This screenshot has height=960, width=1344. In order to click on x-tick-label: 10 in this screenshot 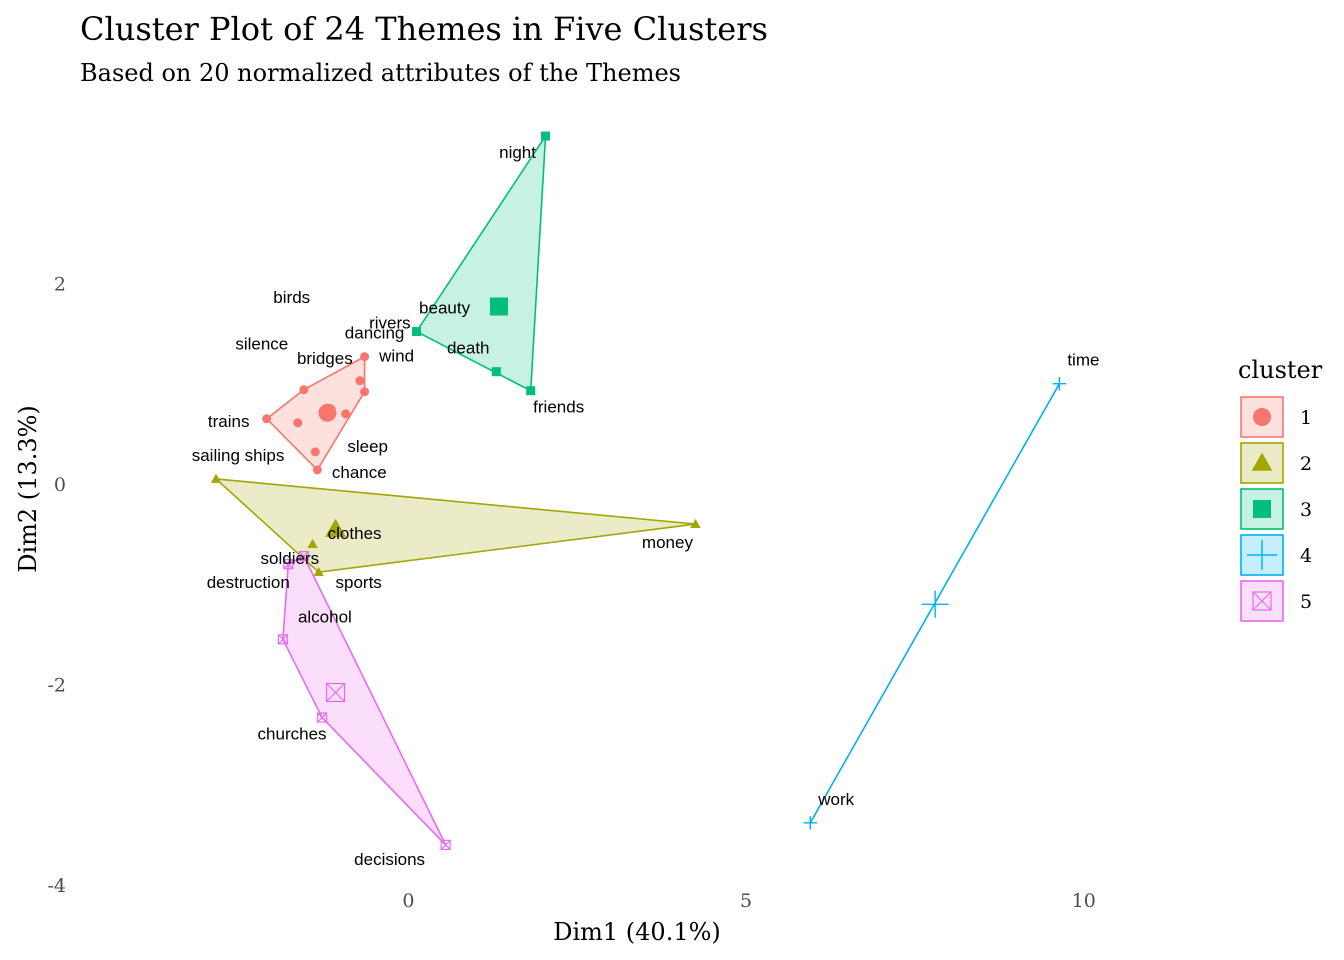, I will do `click(1084, 901)`.